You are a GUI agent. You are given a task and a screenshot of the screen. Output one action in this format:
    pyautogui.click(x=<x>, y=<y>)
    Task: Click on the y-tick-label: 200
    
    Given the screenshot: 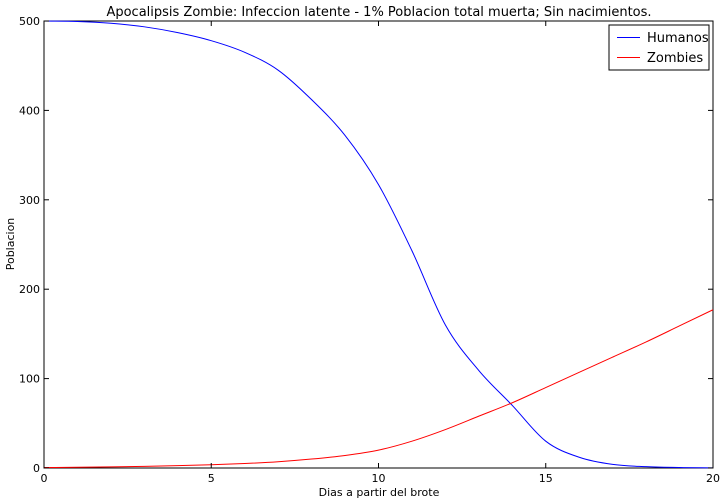 What is the action you would take?
    pyautogui.click(x=29, y=289)
    